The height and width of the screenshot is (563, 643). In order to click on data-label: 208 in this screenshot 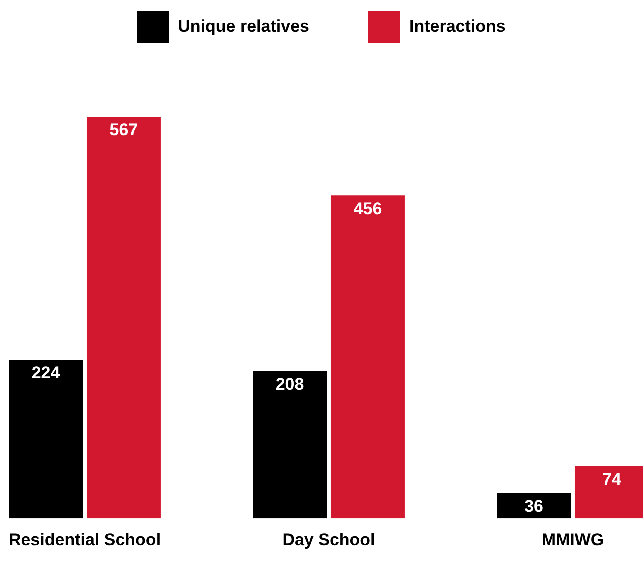, I will do `click(290, 384)`.